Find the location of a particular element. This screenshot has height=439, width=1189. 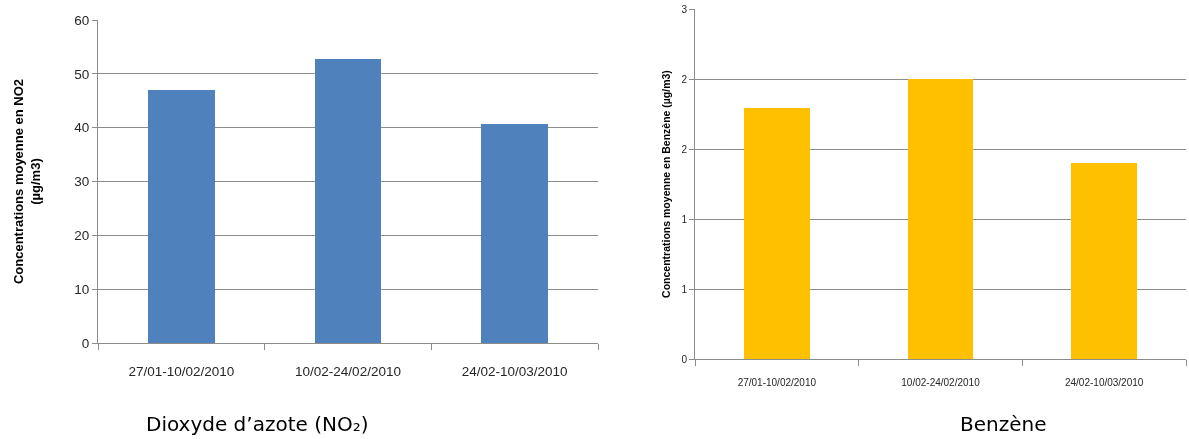

text: Dioxyde d’azote (NO₂) is located at coordinates (257, 424).